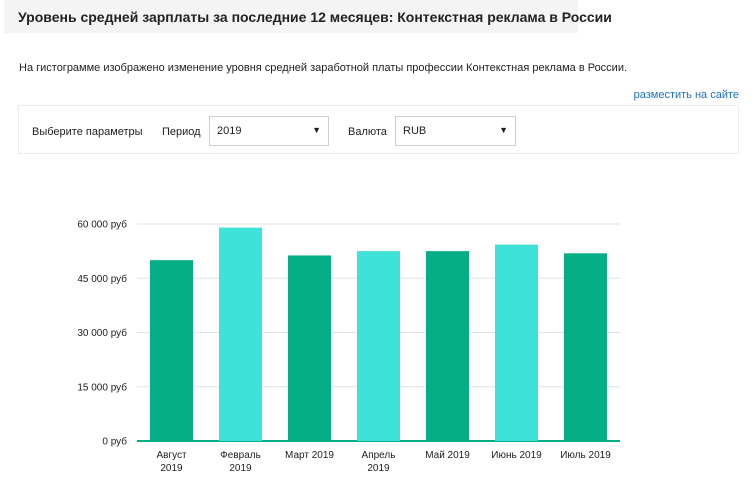 Image resolution: width=754 pixels, height=482 pixels. What do you see at coordinates (447, 455) in the screenshot?
I see `x-tick-label: Май 2019` at bounding box center [447, 455].